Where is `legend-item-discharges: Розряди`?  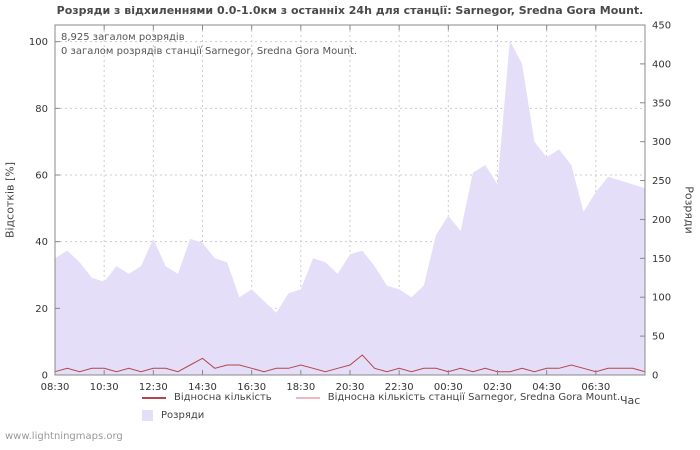 legend-item-discharges: Розряди is located at coordinates (173, 415).